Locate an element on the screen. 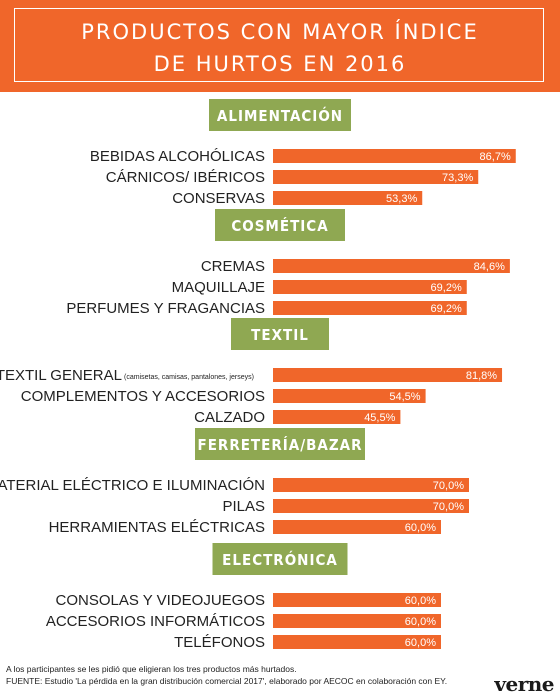 Image resolution: width=560 pixels, height=700 pixels. bar-textil-general is located at coordinates (388, 375).